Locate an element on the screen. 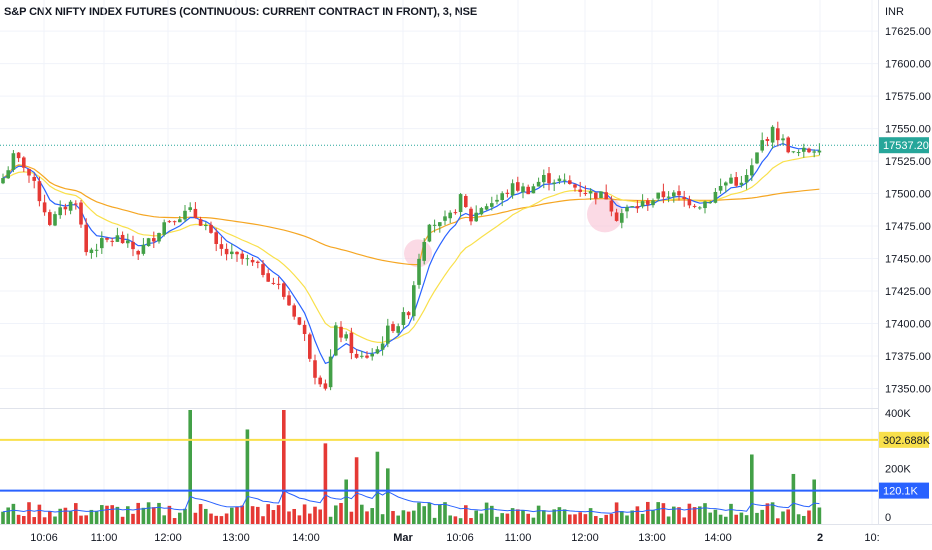 This screenshot has width=932, height=550. price-tick-label: 17425.00 is located at coordinates (908, 292).